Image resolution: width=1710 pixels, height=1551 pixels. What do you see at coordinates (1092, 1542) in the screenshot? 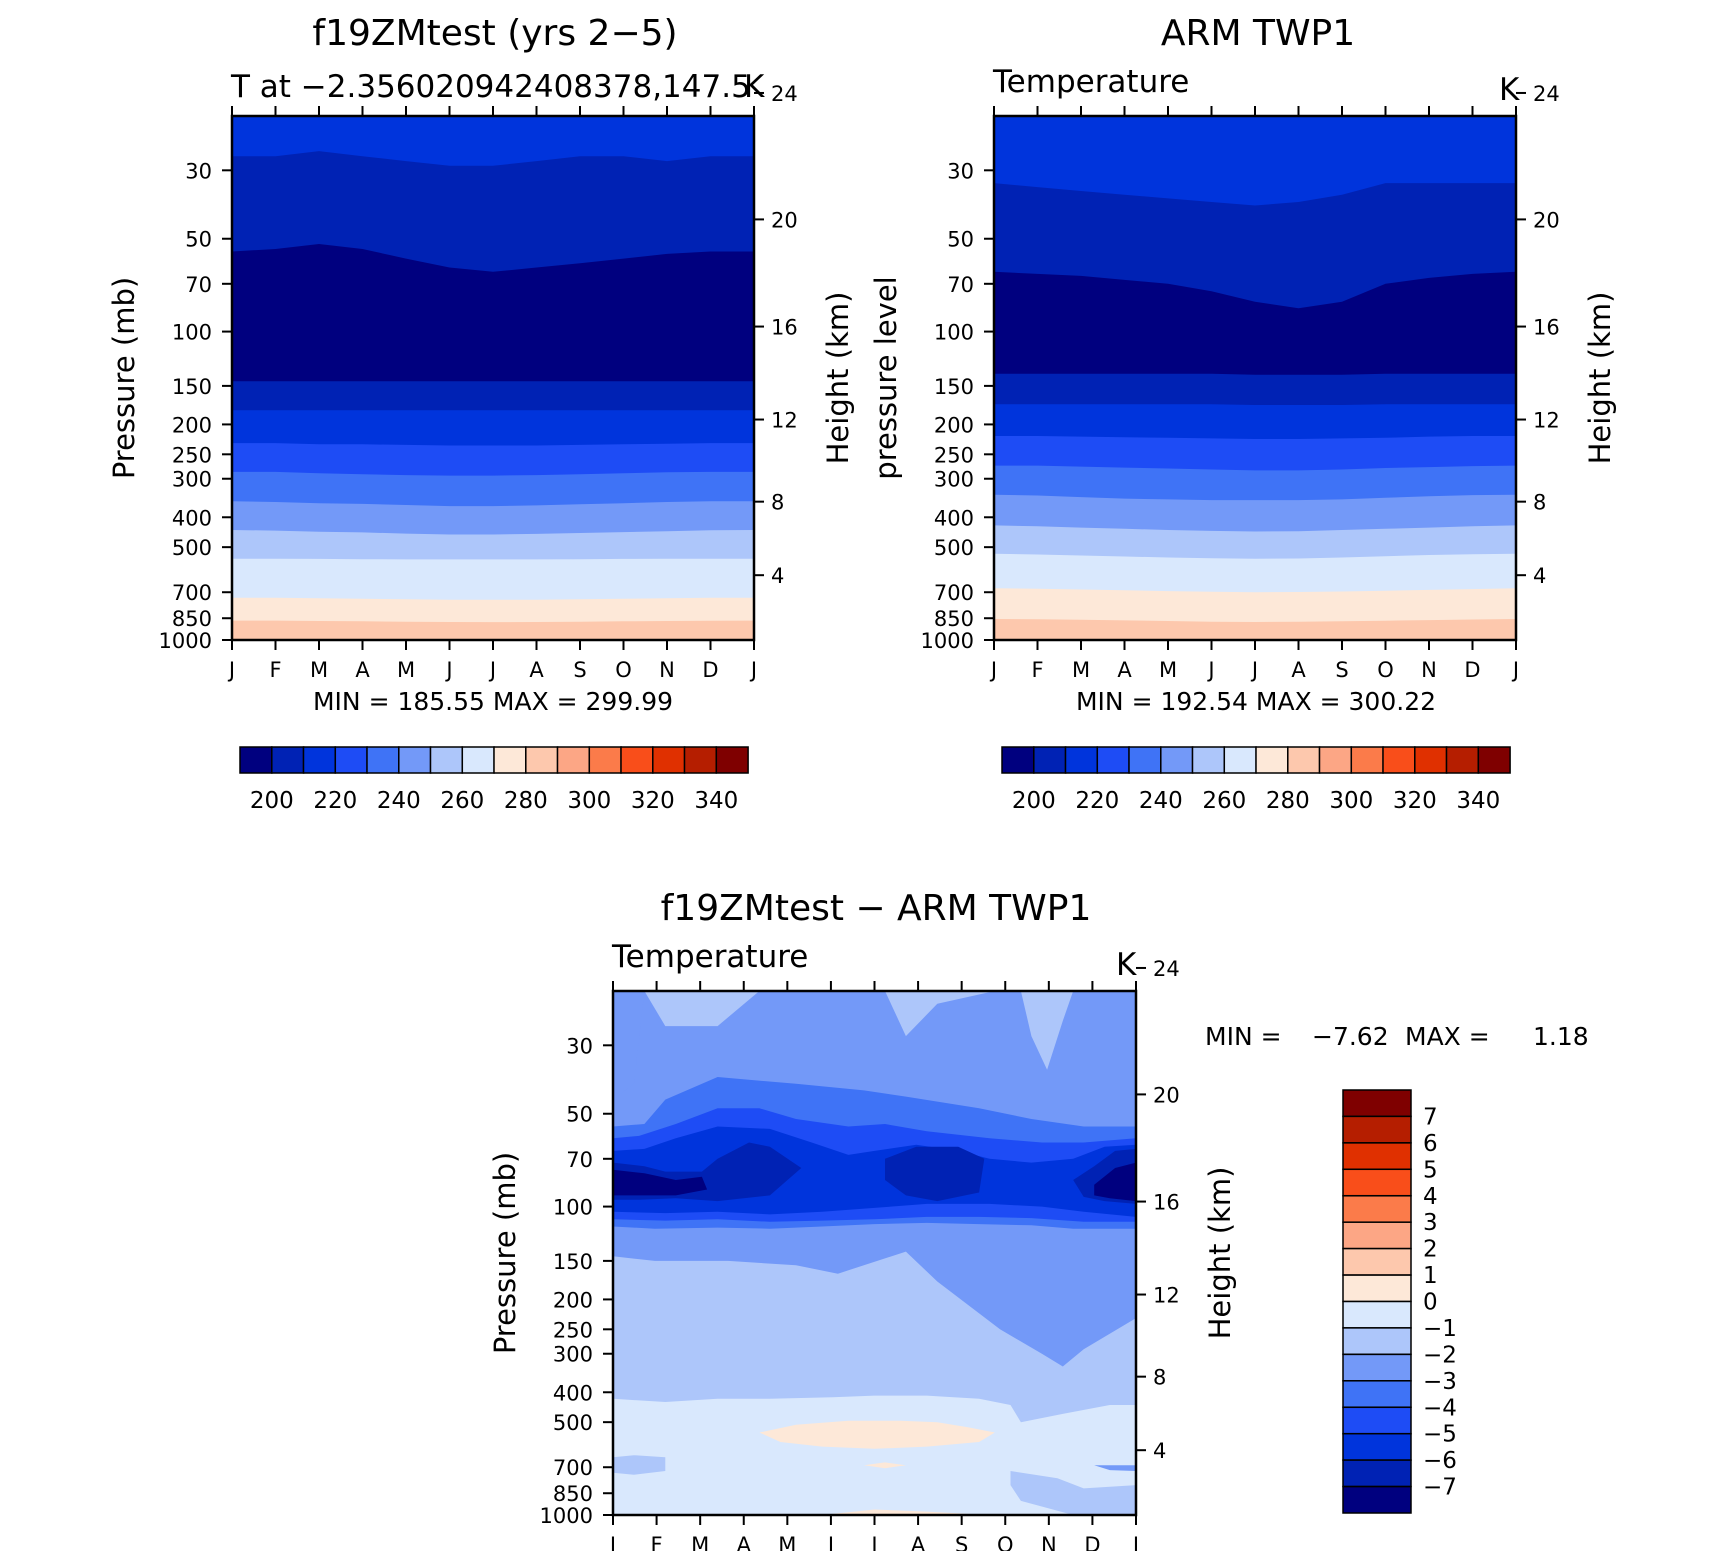
I see `x-tick-label: D` at bounding box center [1092, 1542].